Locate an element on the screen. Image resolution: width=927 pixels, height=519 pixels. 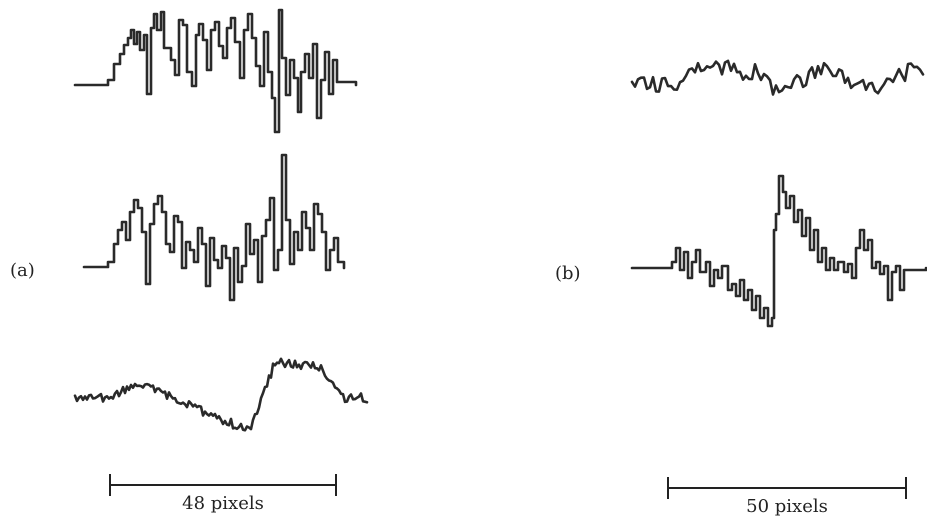
panel-a-scale-bar: 48 pixels is located at coordinates (223, 494).